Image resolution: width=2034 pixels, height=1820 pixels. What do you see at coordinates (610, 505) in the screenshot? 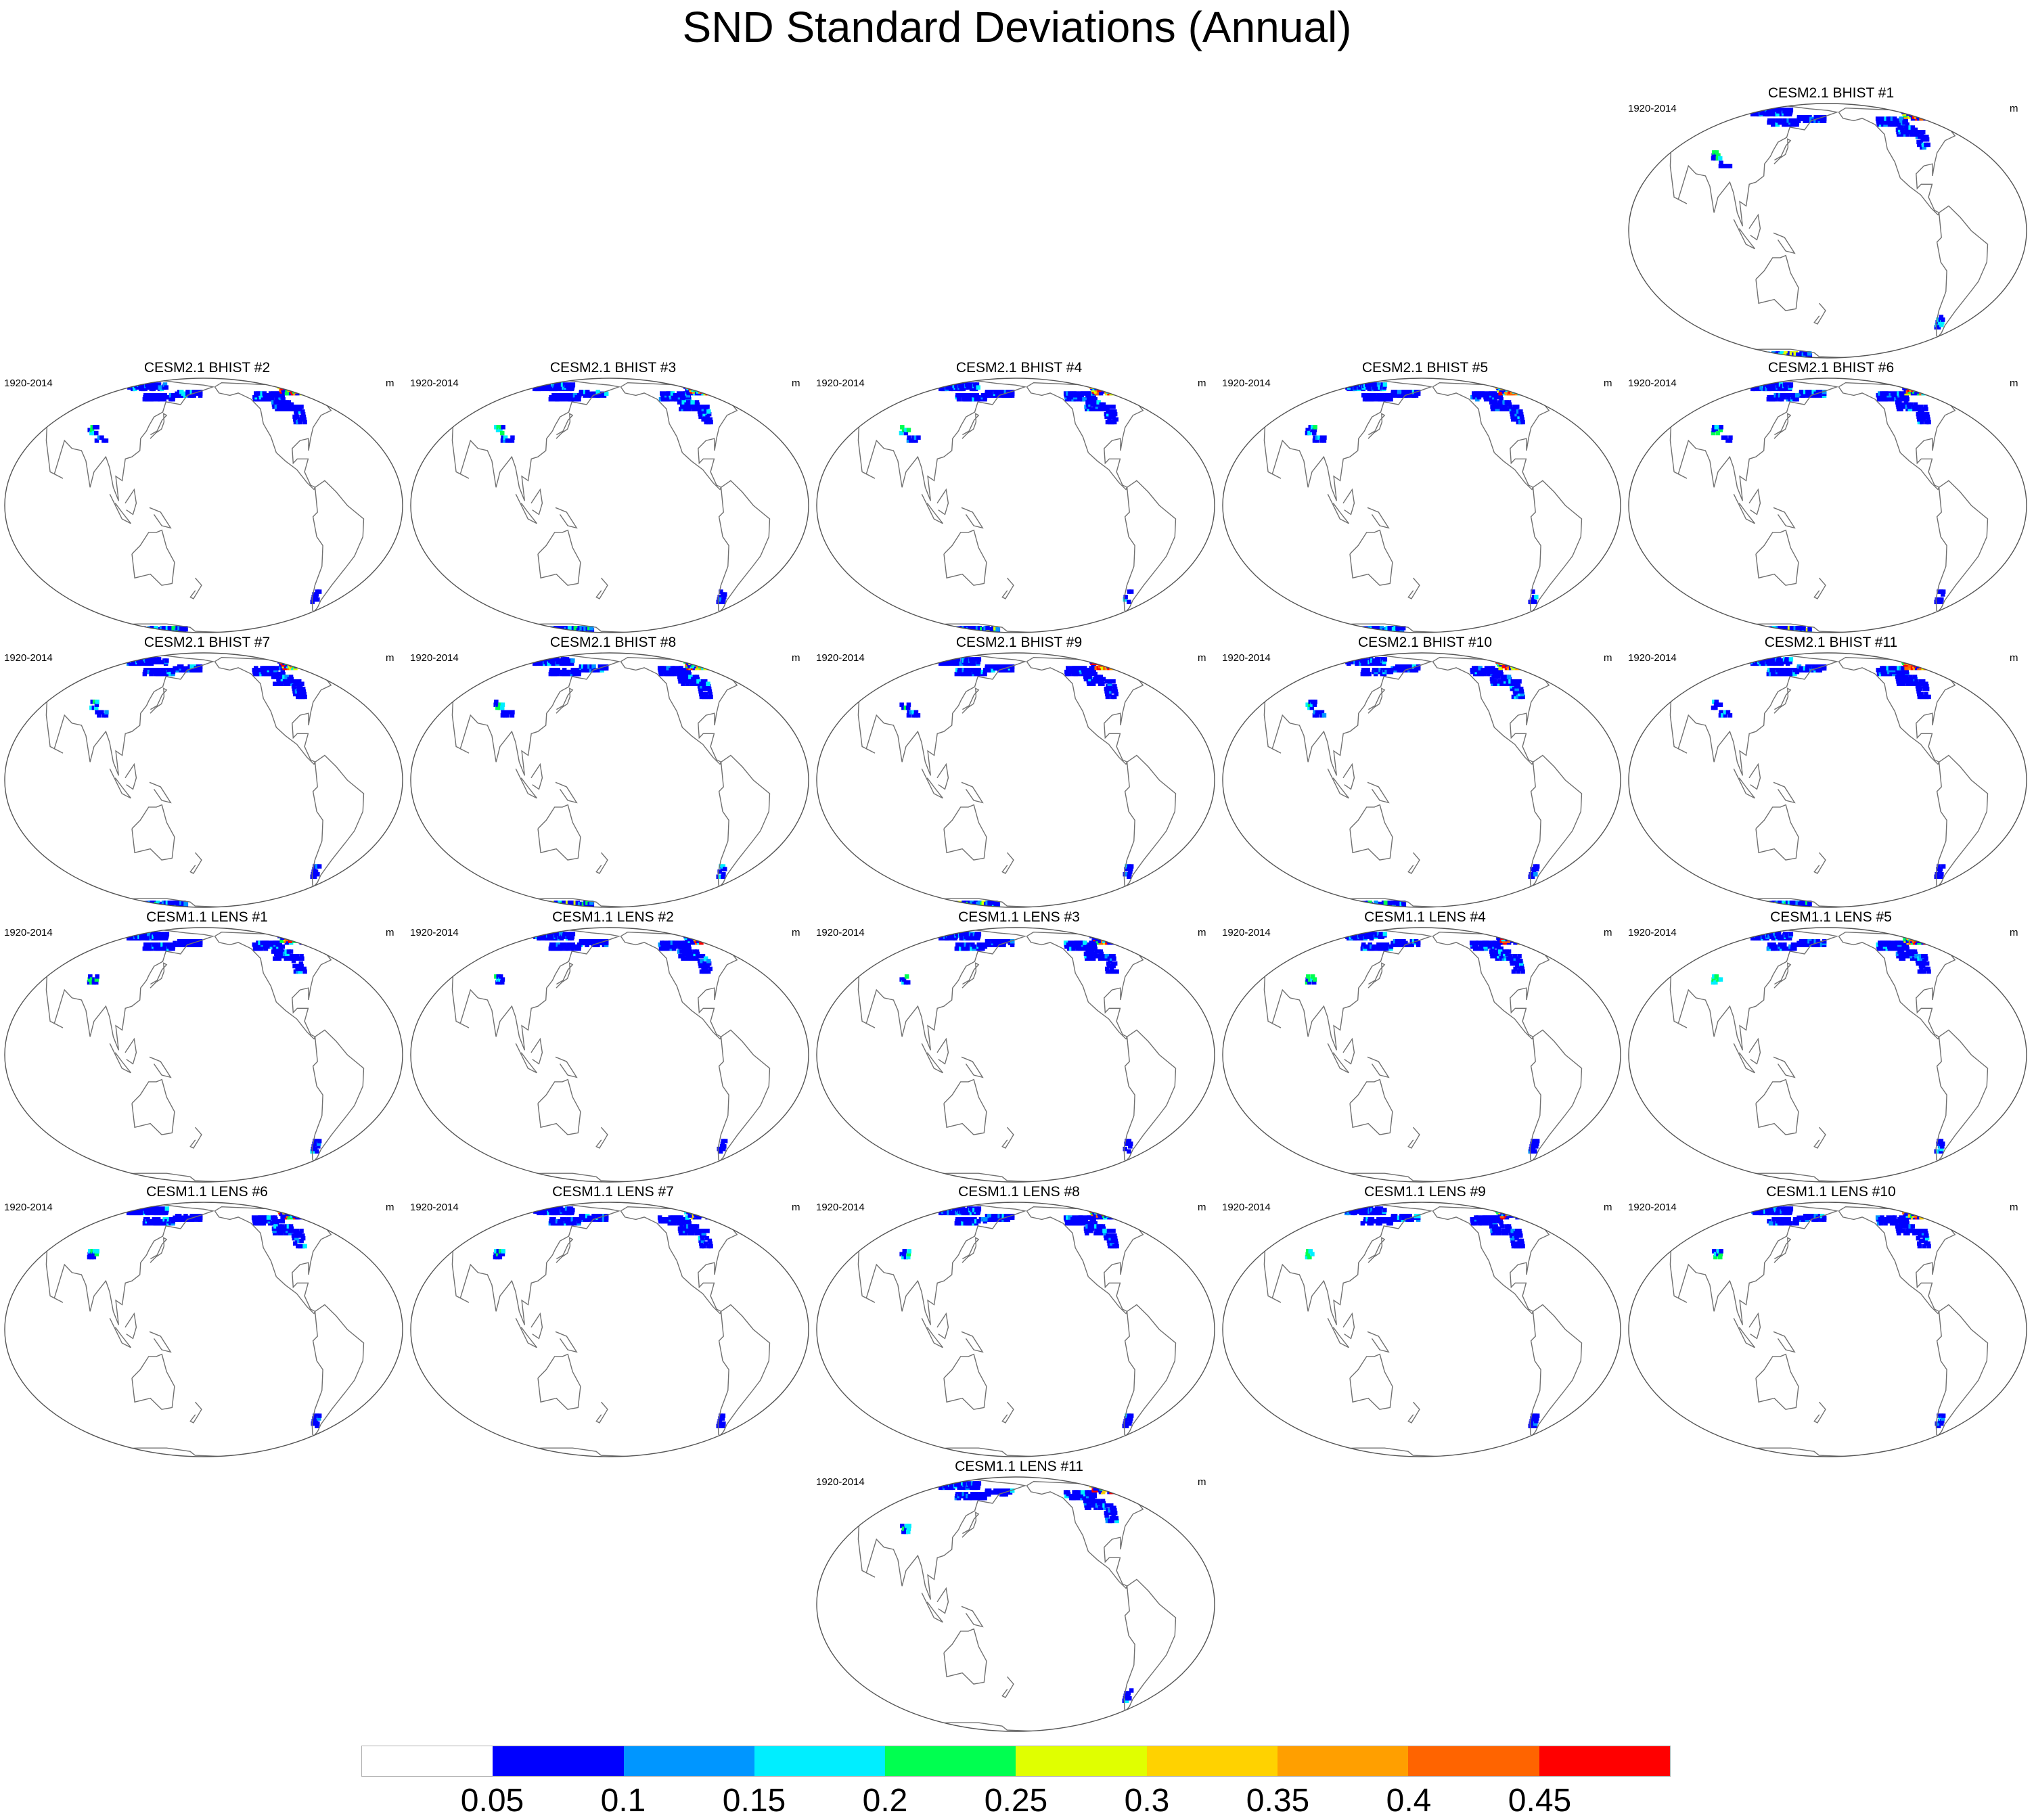
I see `map-outline` at bounding box center [610, 505].